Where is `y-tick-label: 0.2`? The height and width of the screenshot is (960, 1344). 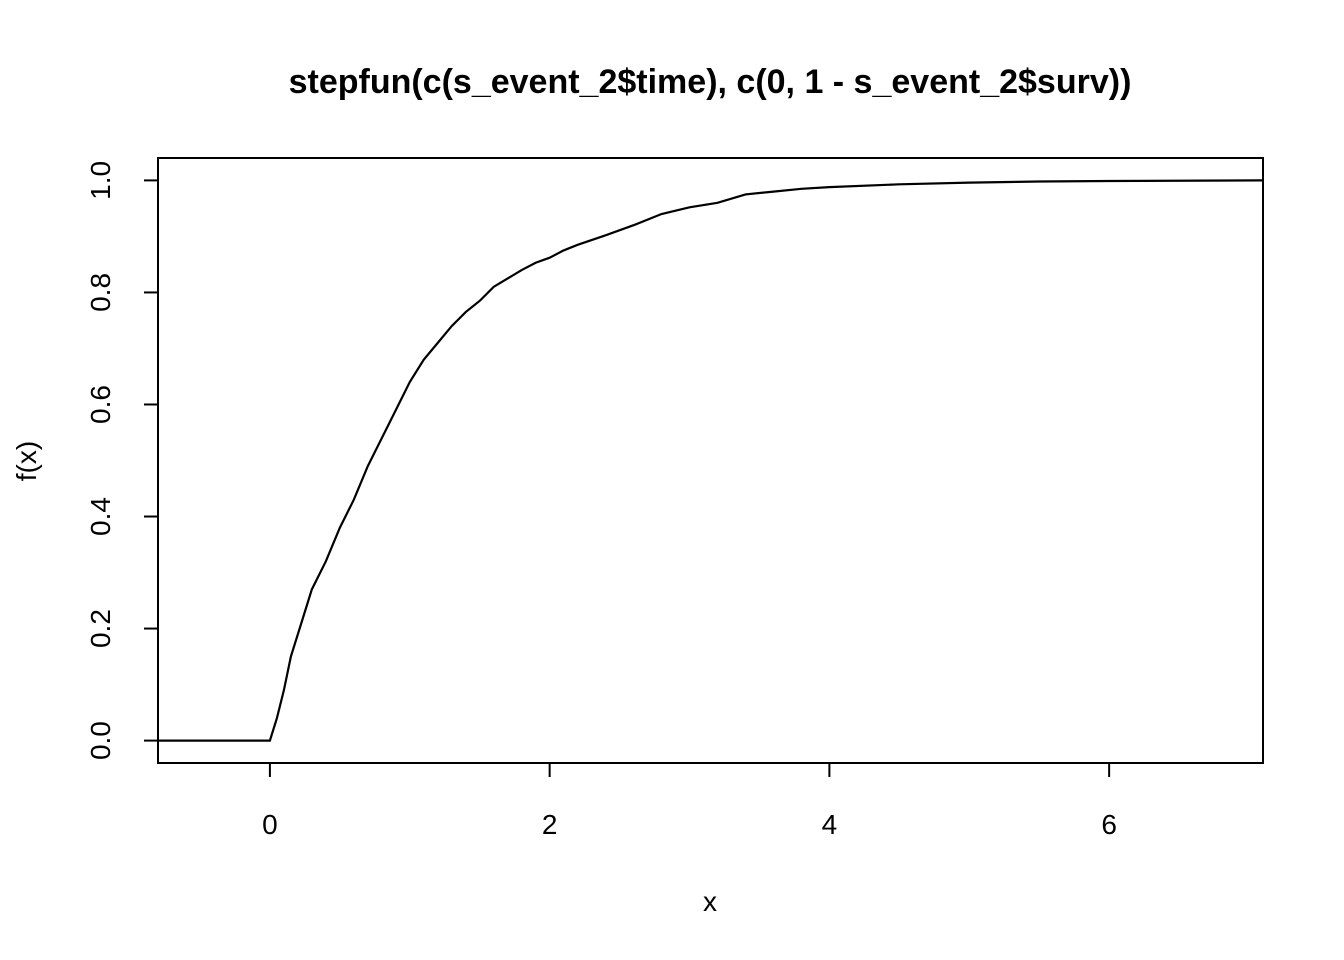 y-tick-label: 0.2 is located at coordinates (100, 628).